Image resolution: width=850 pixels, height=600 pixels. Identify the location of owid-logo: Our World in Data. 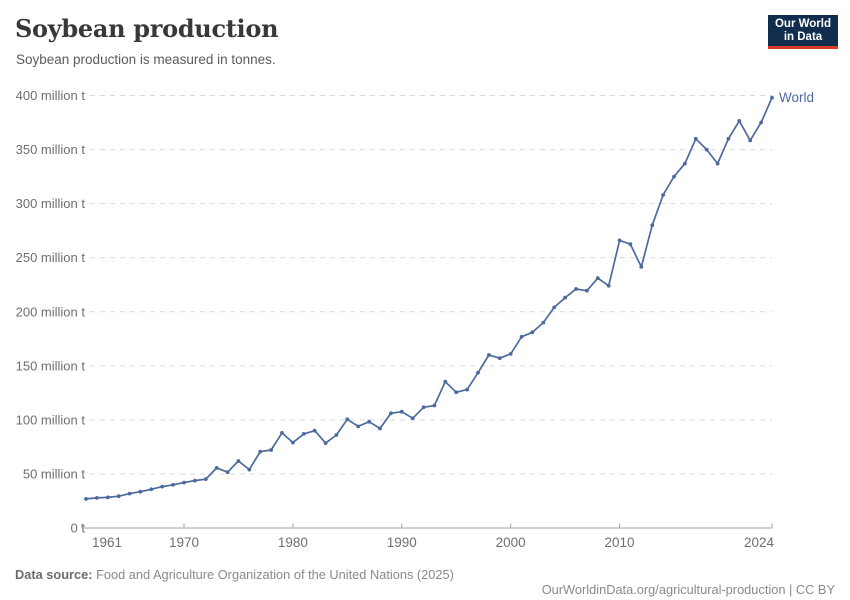
(803, 32).